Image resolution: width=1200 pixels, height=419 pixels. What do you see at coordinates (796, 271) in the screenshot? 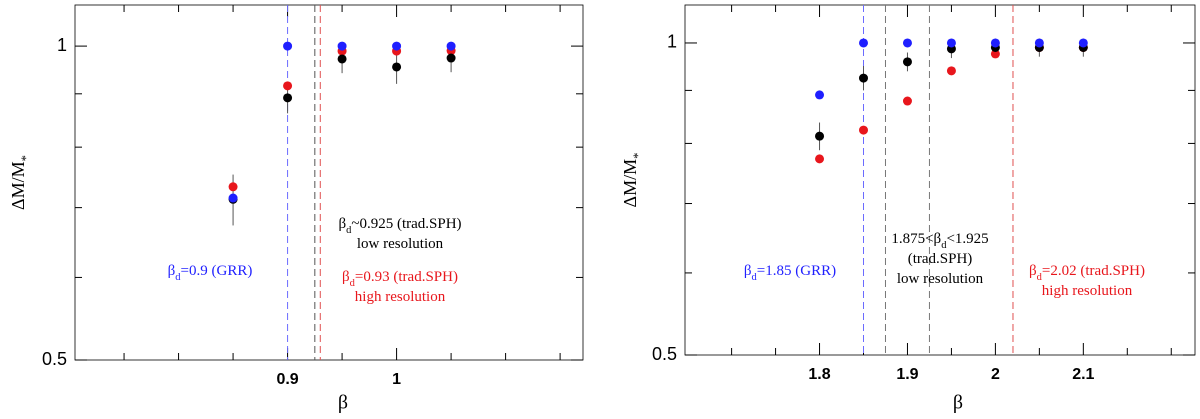
I see `text-part: =1.85 (GRR)` at bounding box center [796, 271].